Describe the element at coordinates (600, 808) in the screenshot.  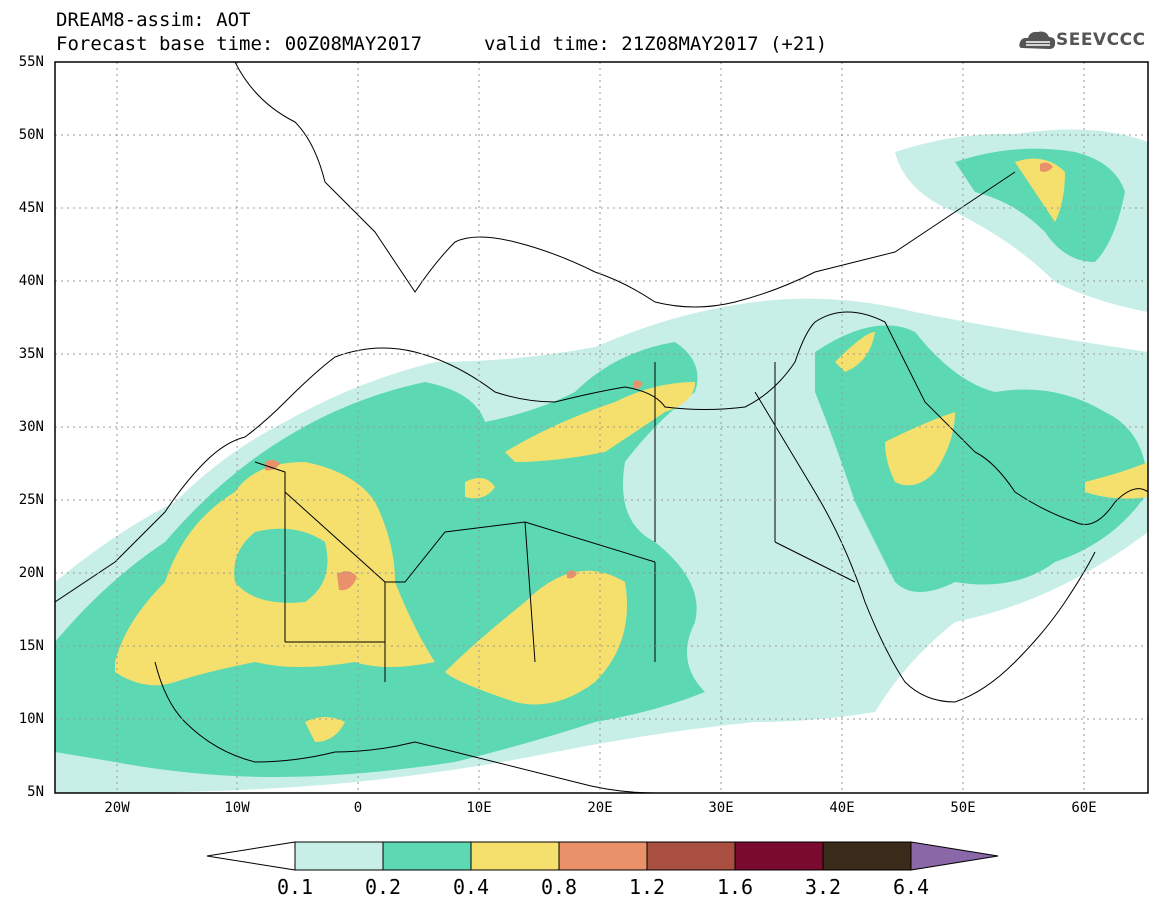
I see `lon-label: 20E` at that location.